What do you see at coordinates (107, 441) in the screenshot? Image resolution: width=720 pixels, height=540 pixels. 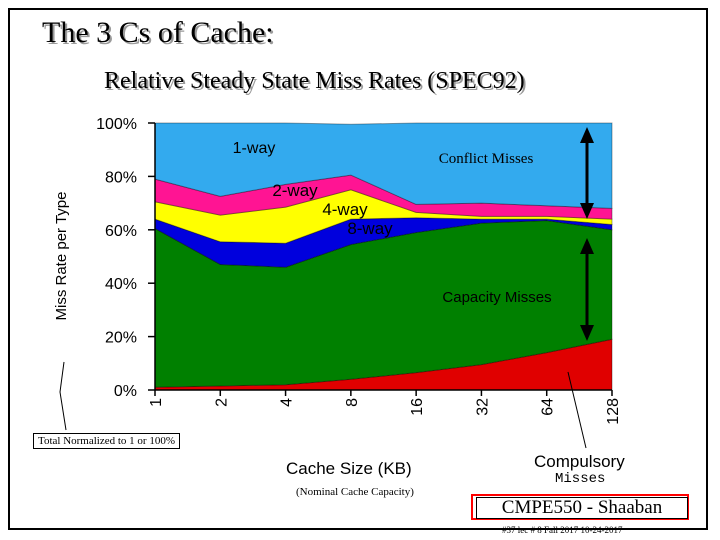 I see `normalized-note: Total Normalized to 1 or 100%` at bounding box center [107, 441].